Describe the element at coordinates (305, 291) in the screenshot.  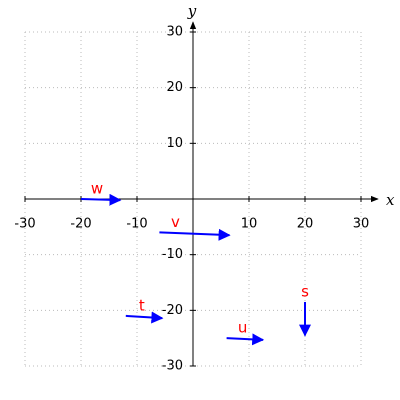
I see `vector-label: s` at that location.